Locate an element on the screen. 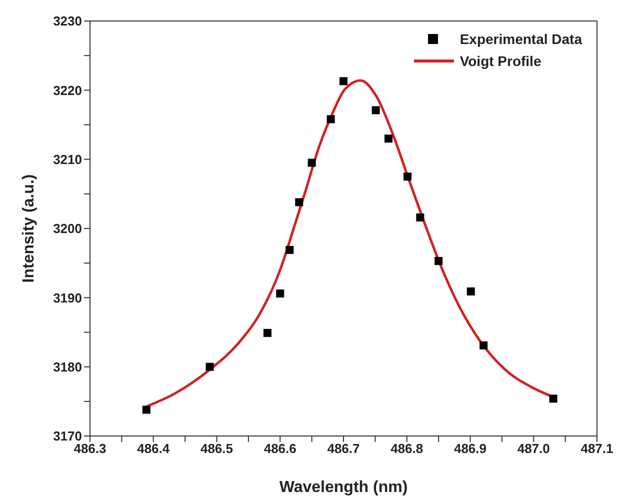  x-tick-label: 486.4 is located at coordinates (153, 448).